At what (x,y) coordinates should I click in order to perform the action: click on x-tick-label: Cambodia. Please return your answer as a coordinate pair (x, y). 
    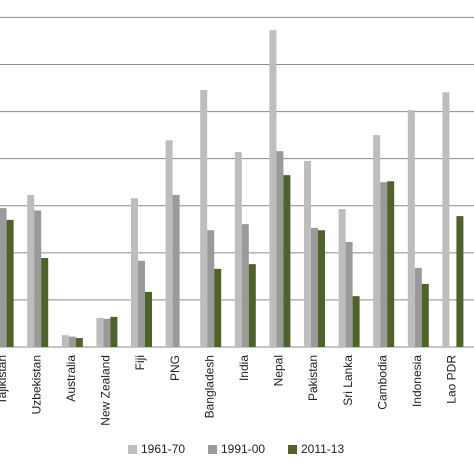
    Looking at the image, I should click on (382, 382).